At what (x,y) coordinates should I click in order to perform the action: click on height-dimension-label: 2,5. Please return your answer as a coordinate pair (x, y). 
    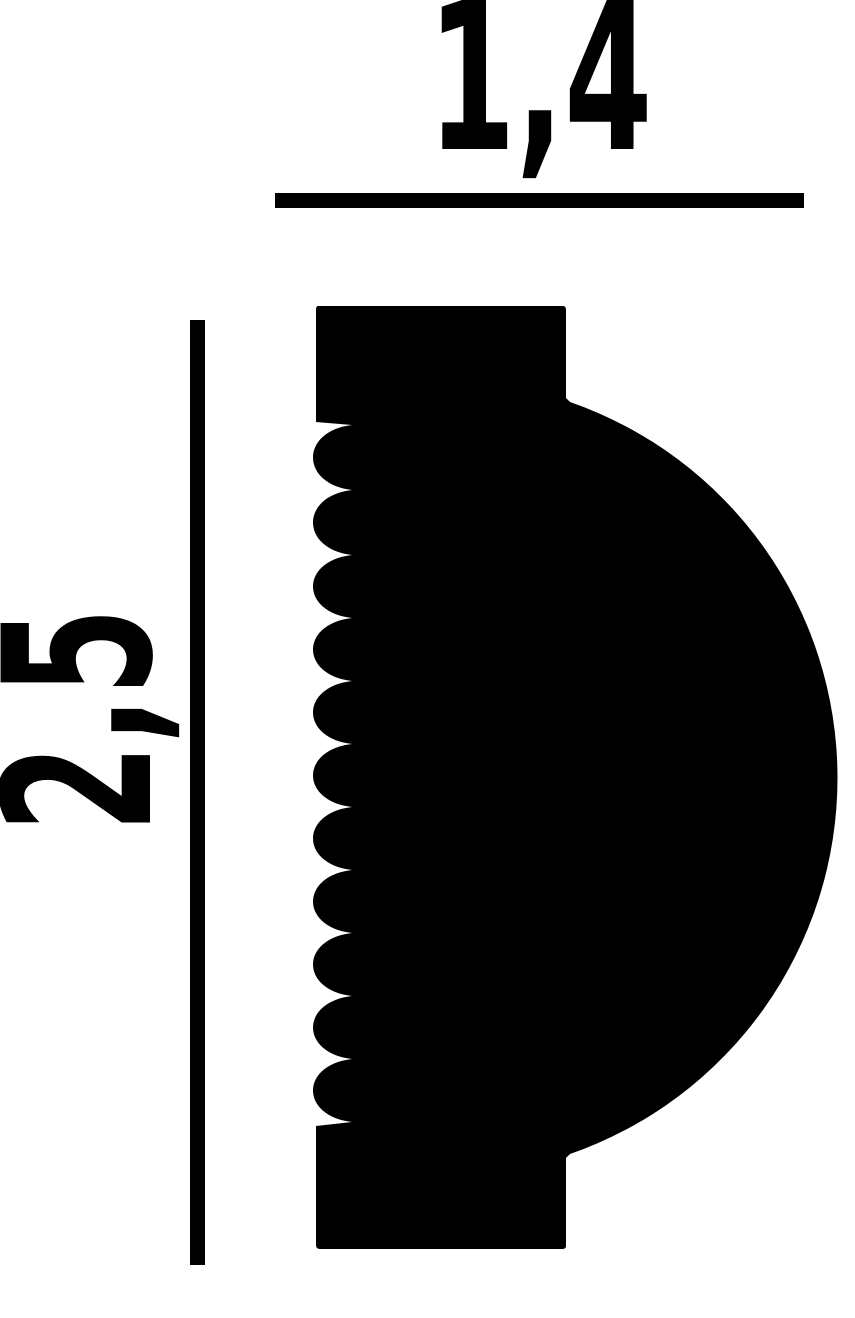
    Looking at the image, I should click on (99, 719).